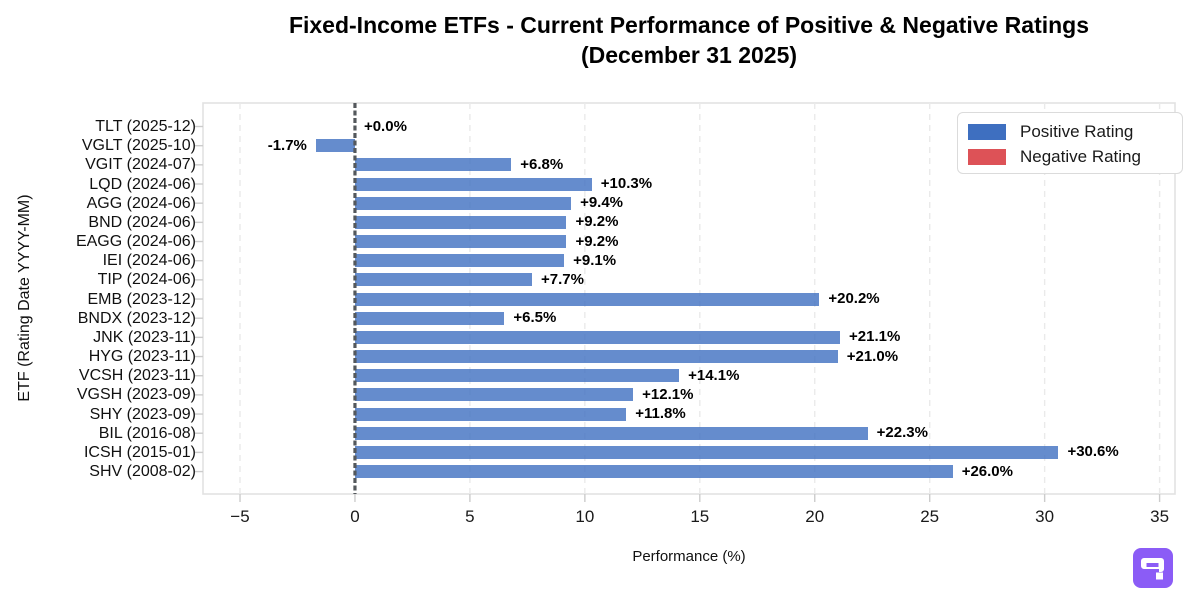 The height and width of the screenshot is (599, 1200). I want to click on bar-value-label: +21.0%, so click(872, 356).